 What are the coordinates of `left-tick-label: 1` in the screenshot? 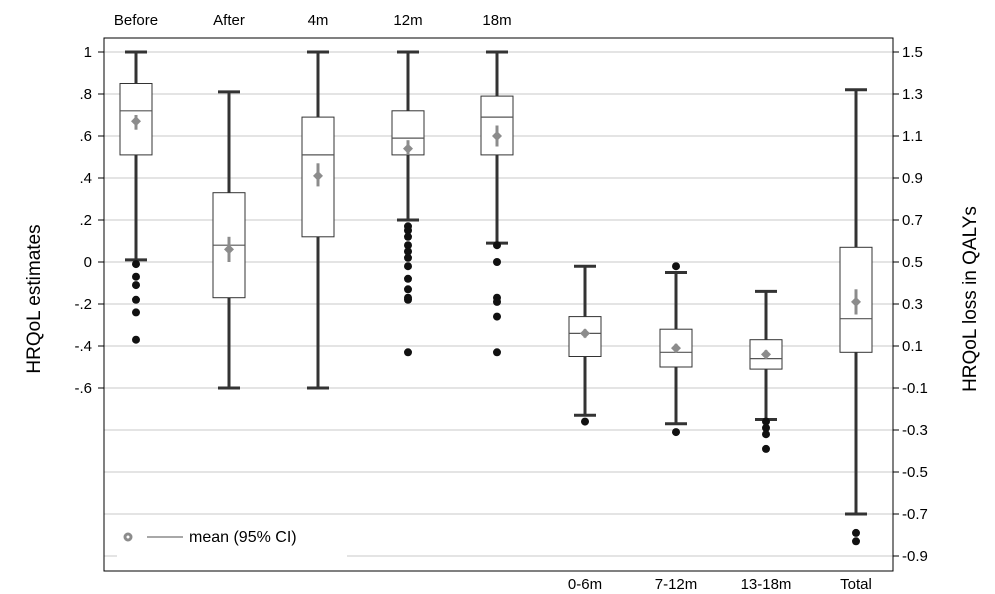 It's located at (88, 52).